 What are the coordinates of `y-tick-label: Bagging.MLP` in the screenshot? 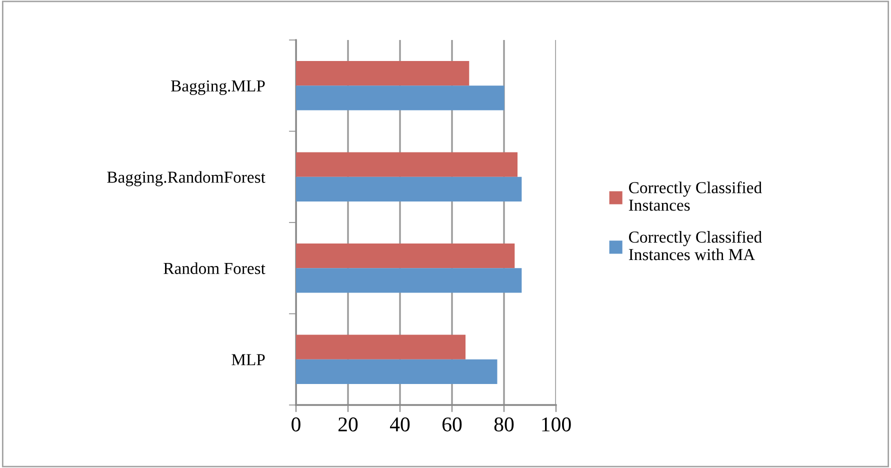 It's located at (218, 87).